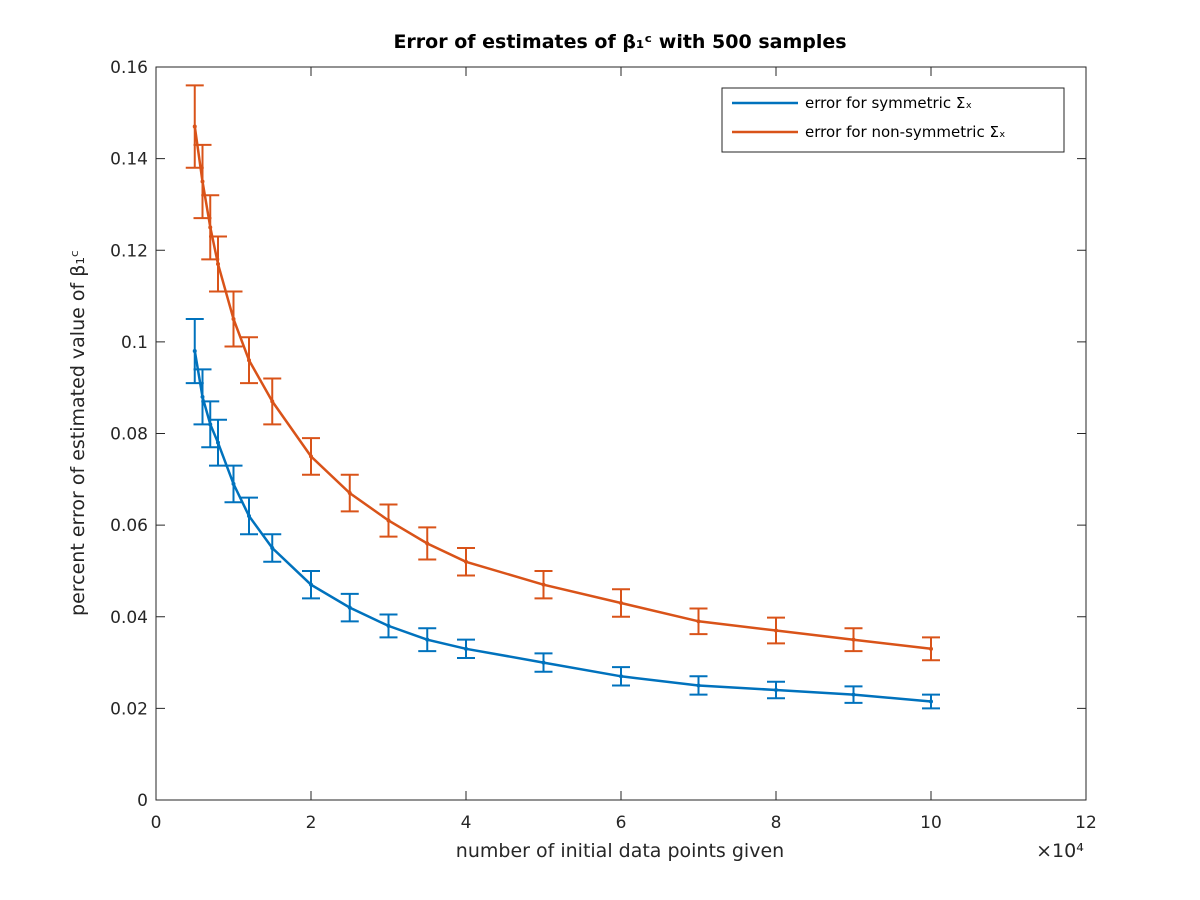 This screenshot has width=1200, height=900. What do you see at coordinates (156, 823) in the screenshot?
I see `x-tick-label: 0` at bounding box center [156, 823].